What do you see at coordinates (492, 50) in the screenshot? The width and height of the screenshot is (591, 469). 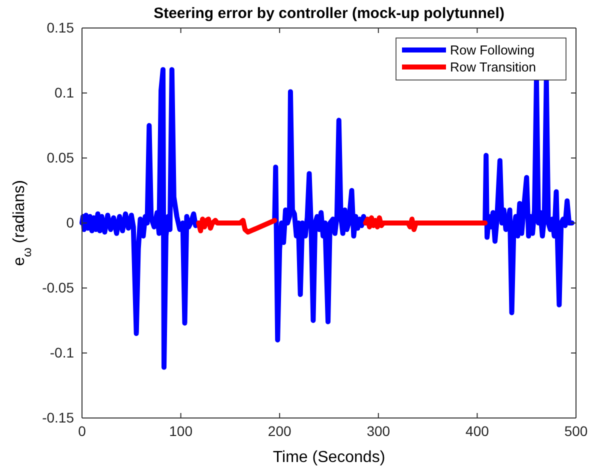 I see `legend-label: Row Following` at bounding box center [492, 50].